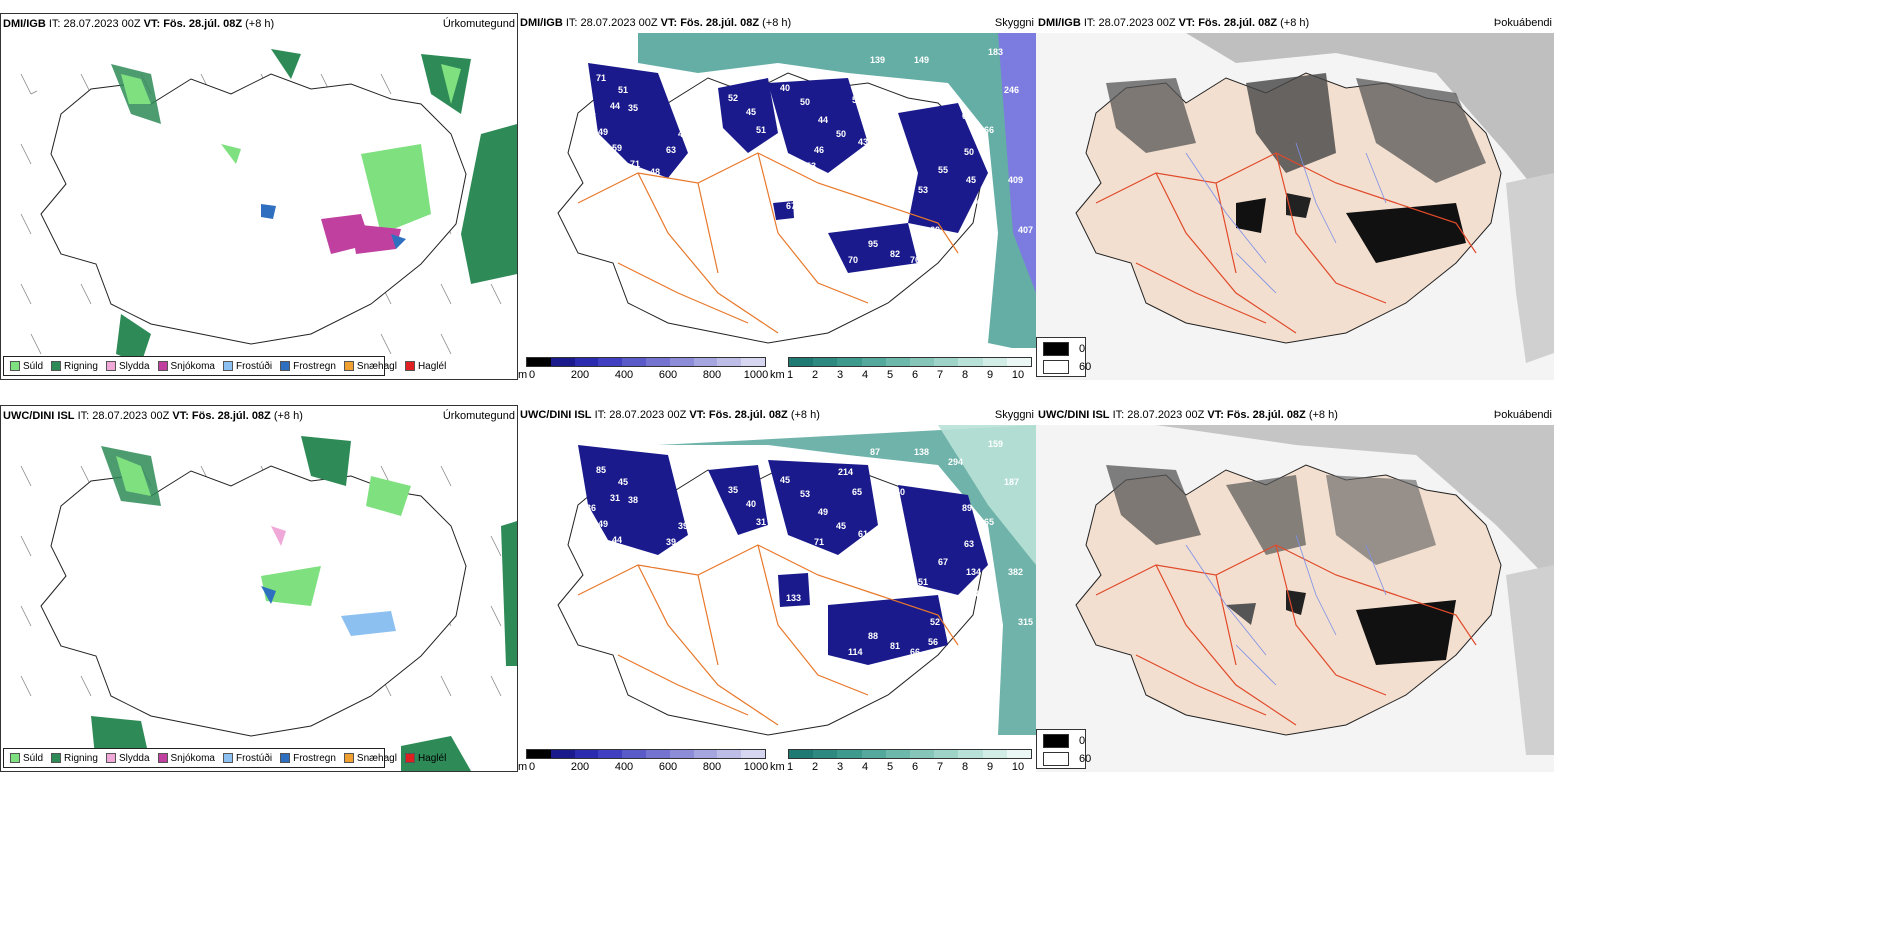 The width and height of the screenshot is (1900, 950). Describe the element at coordinates (813, 558) in the screenshot. I see `cloud-height-label: 146` at that location.